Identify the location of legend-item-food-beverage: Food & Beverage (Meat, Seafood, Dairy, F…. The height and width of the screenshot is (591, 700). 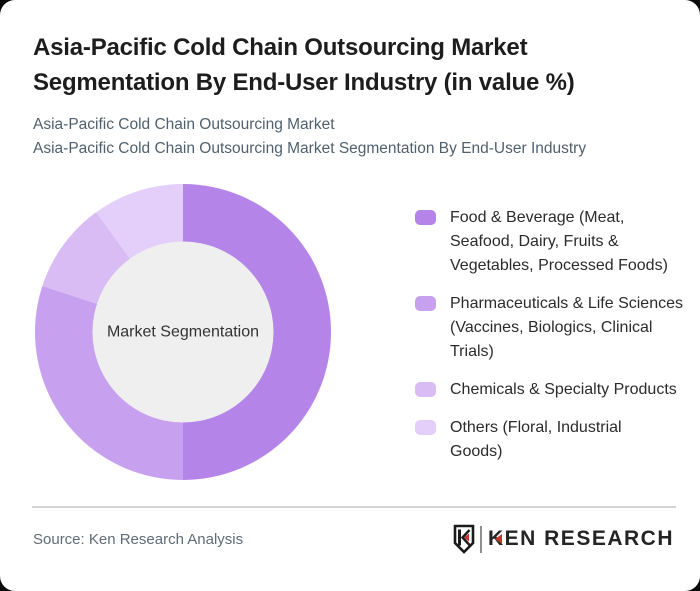
(546, 242).